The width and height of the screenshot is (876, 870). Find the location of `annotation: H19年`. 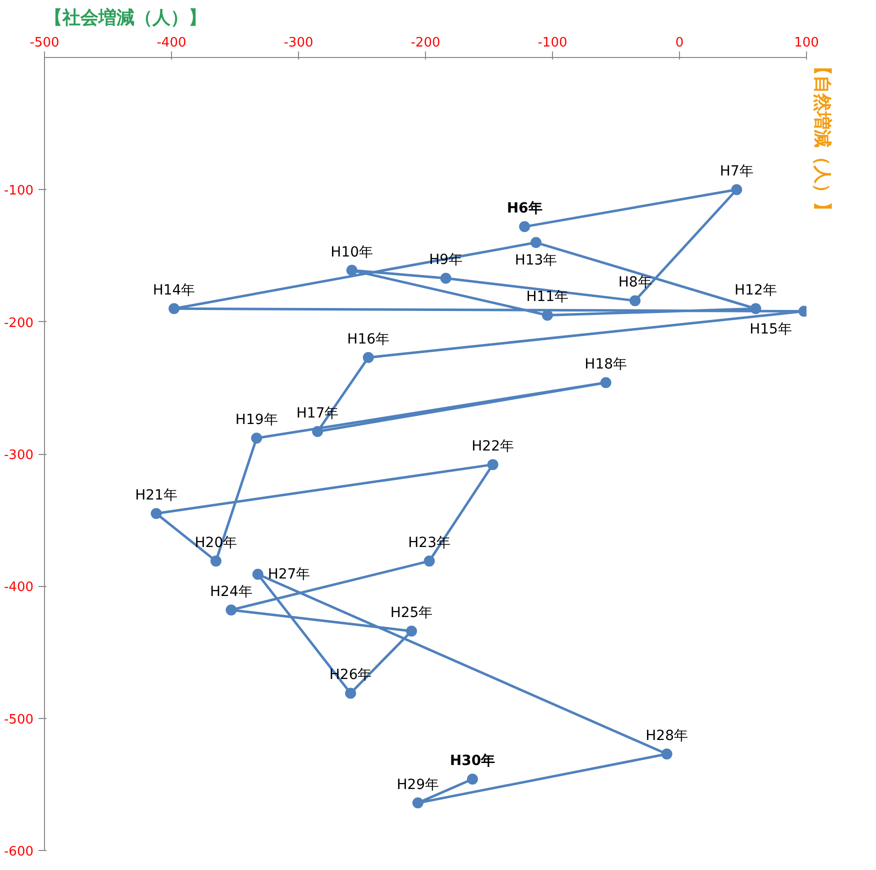

annotation: H19年 is located at coordinates (256, 420).